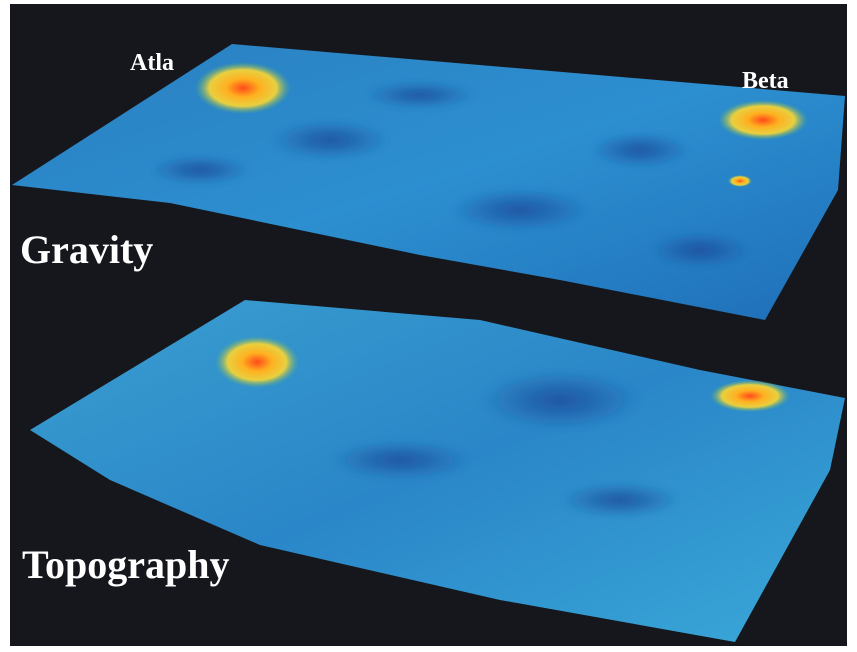 The width and height of the screenshot is (857, 652). Describe the element at coordinates (86, 249) in the screenshot. I see `gravity-label: Gravity` at that location.